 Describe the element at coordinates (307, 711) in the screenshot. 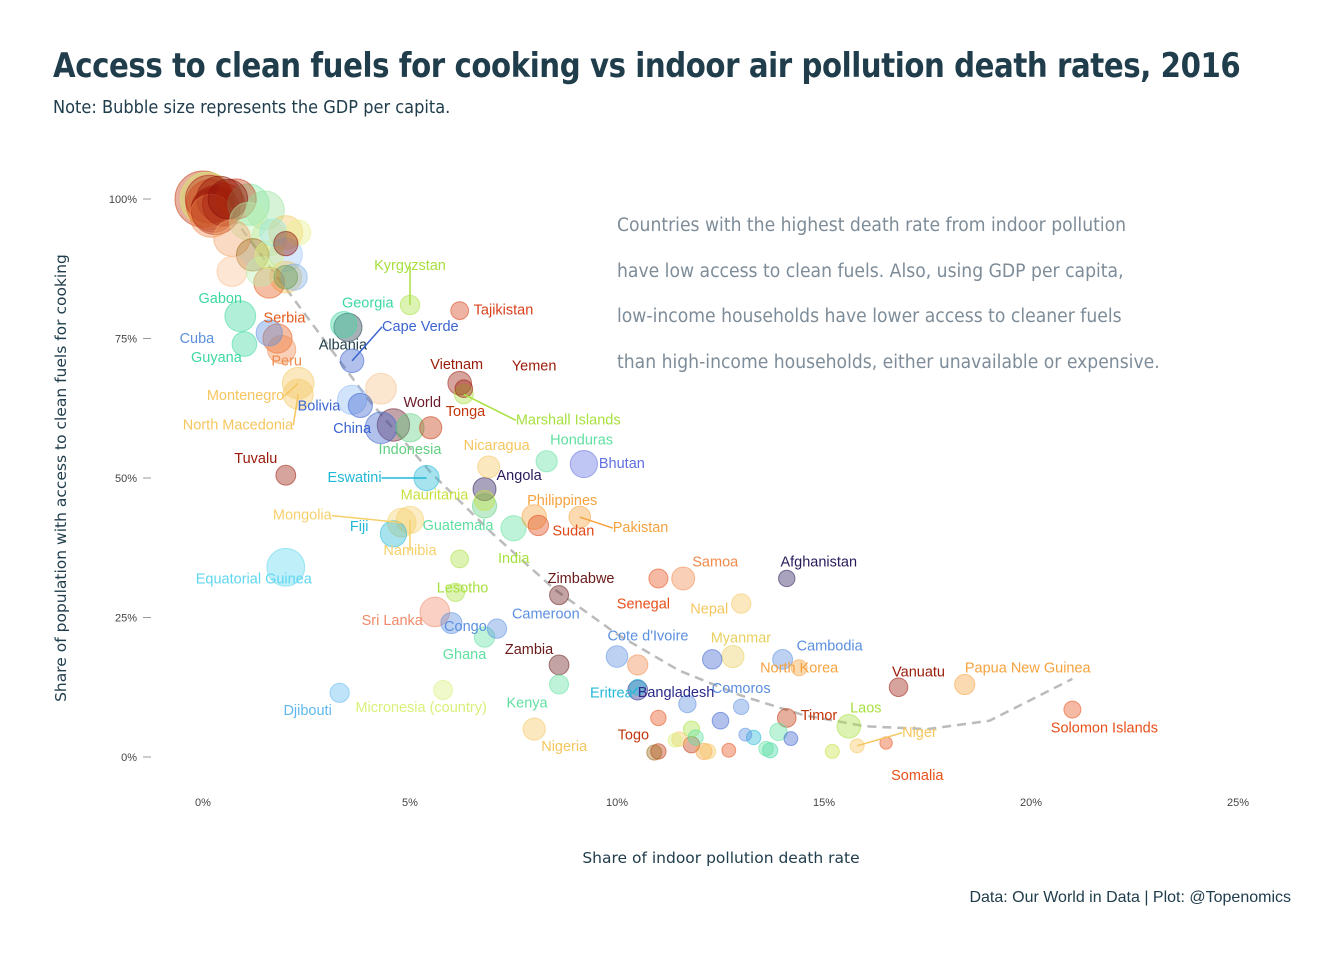

I see `country-label: Djibouti` at that location.